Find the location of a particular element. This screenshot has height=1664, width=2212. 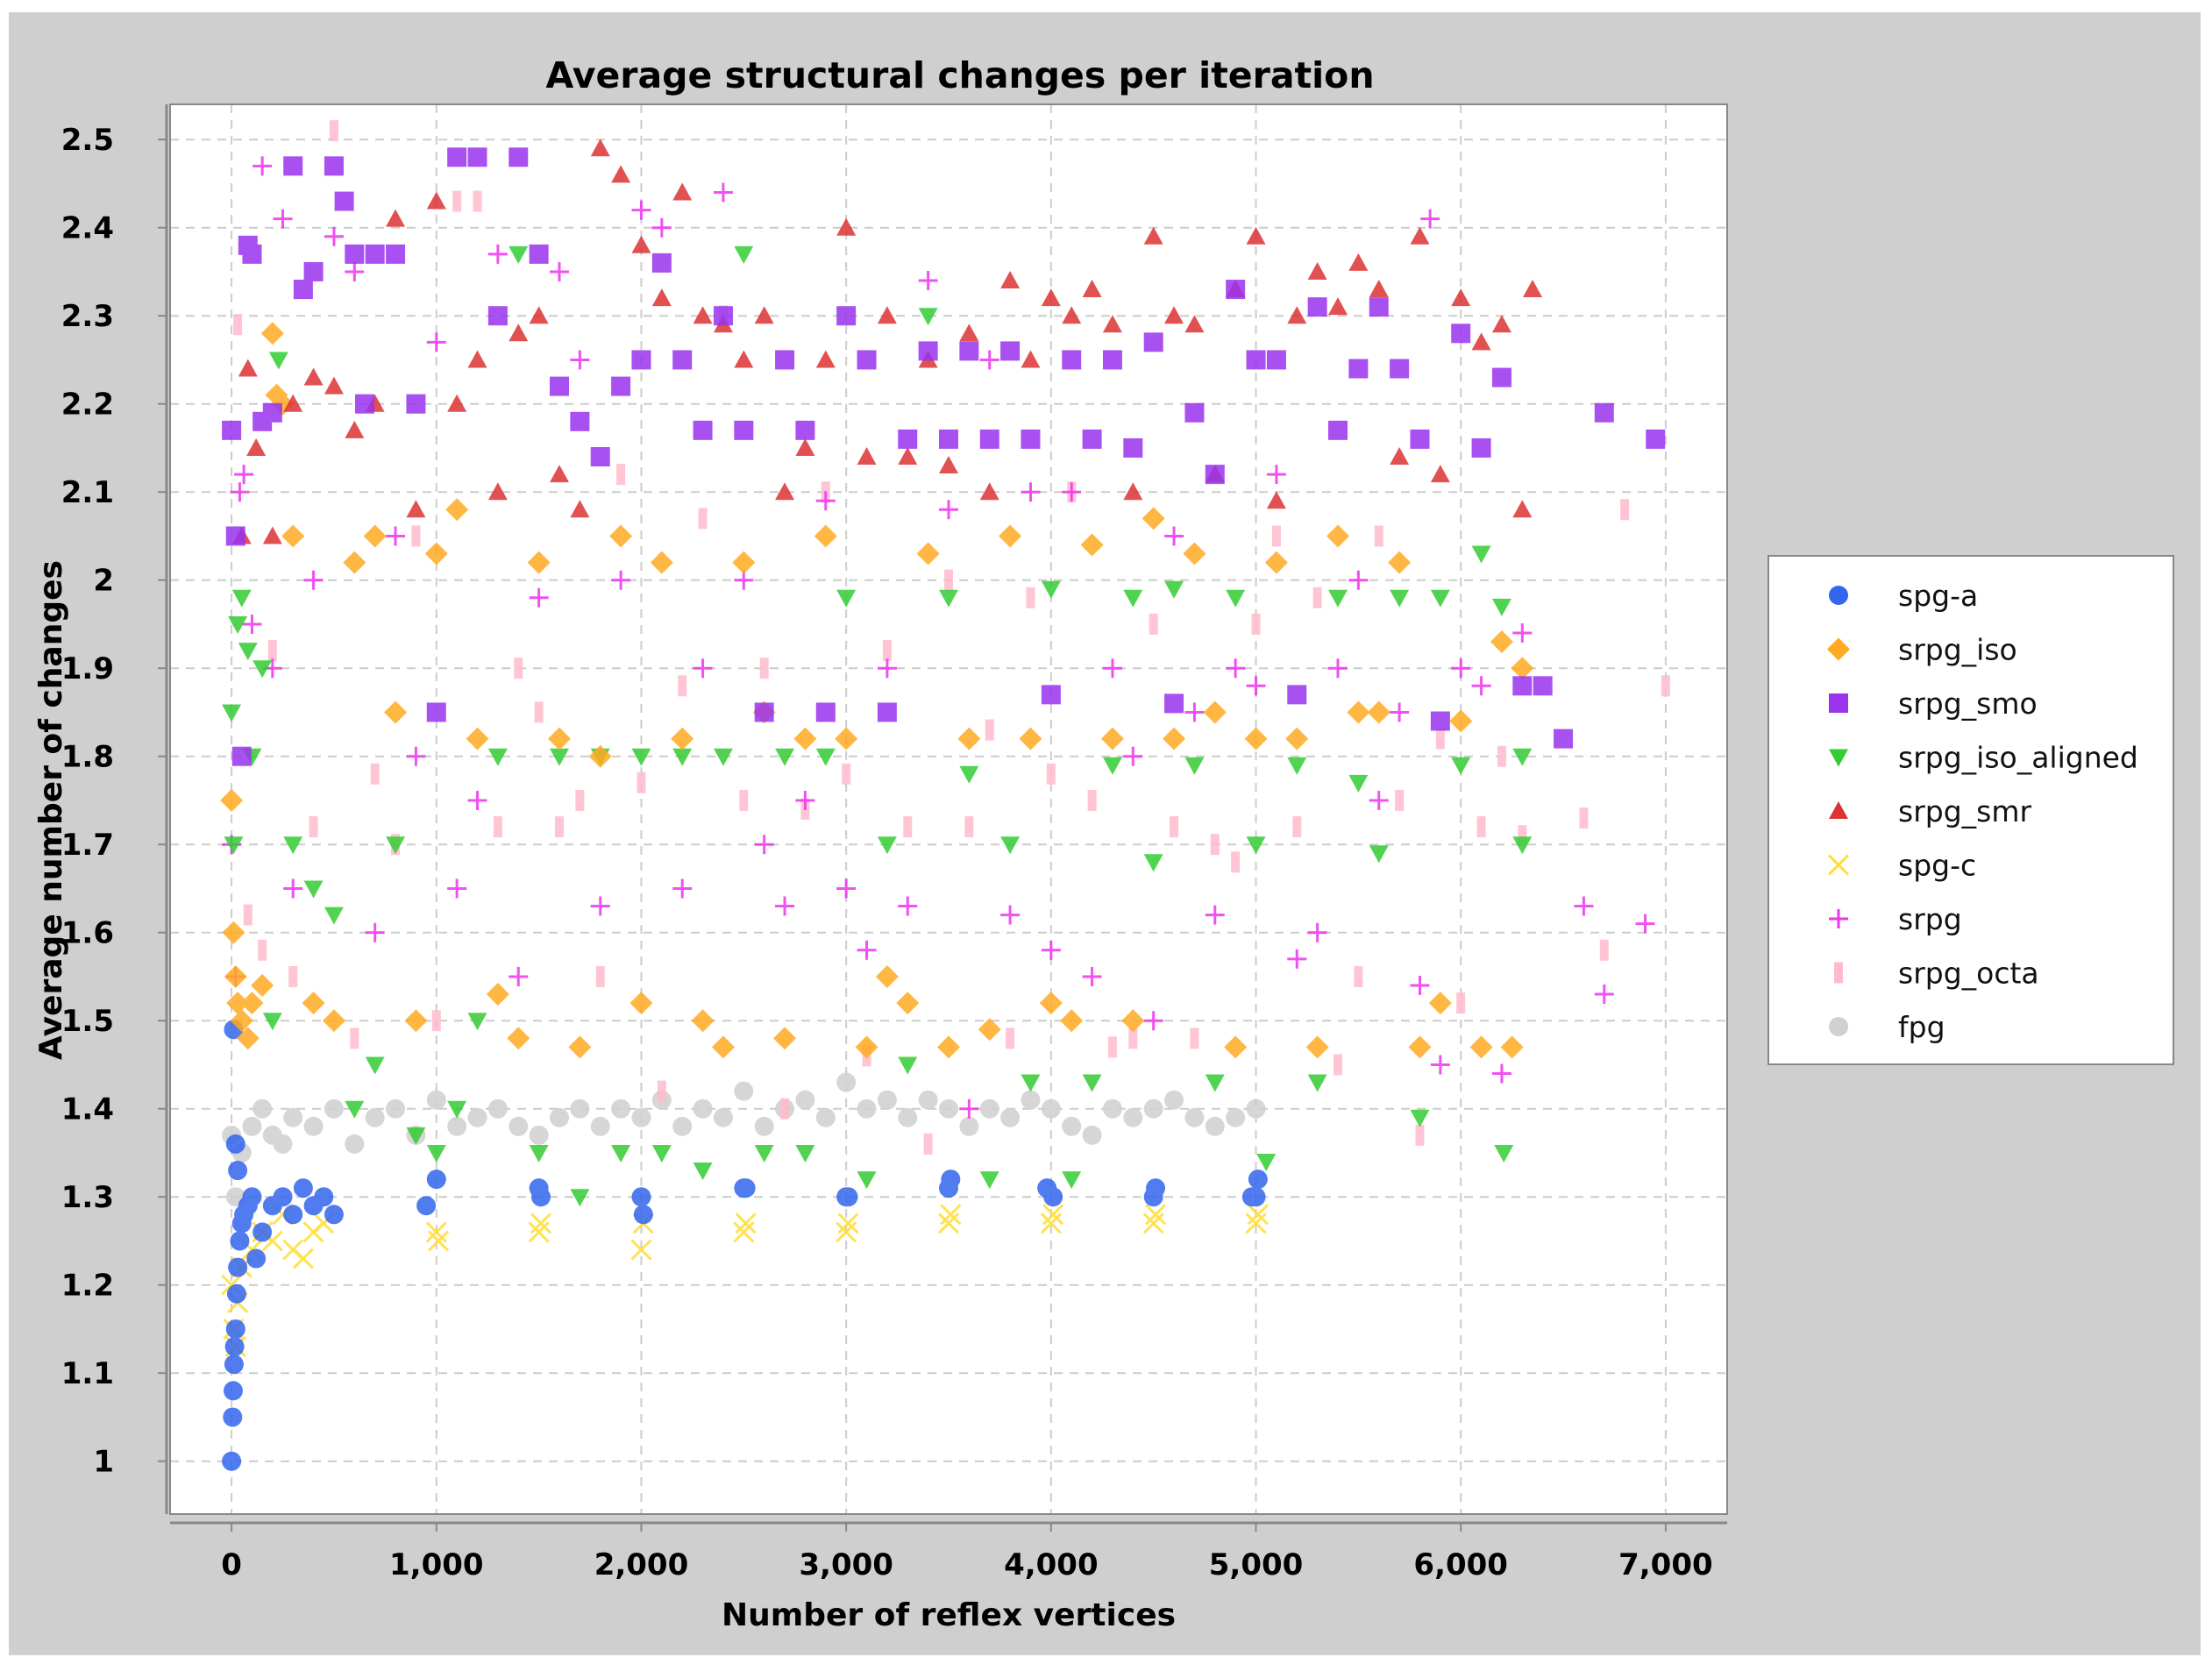

legend-marker-spg-a is located at coordinates (1839, 595).